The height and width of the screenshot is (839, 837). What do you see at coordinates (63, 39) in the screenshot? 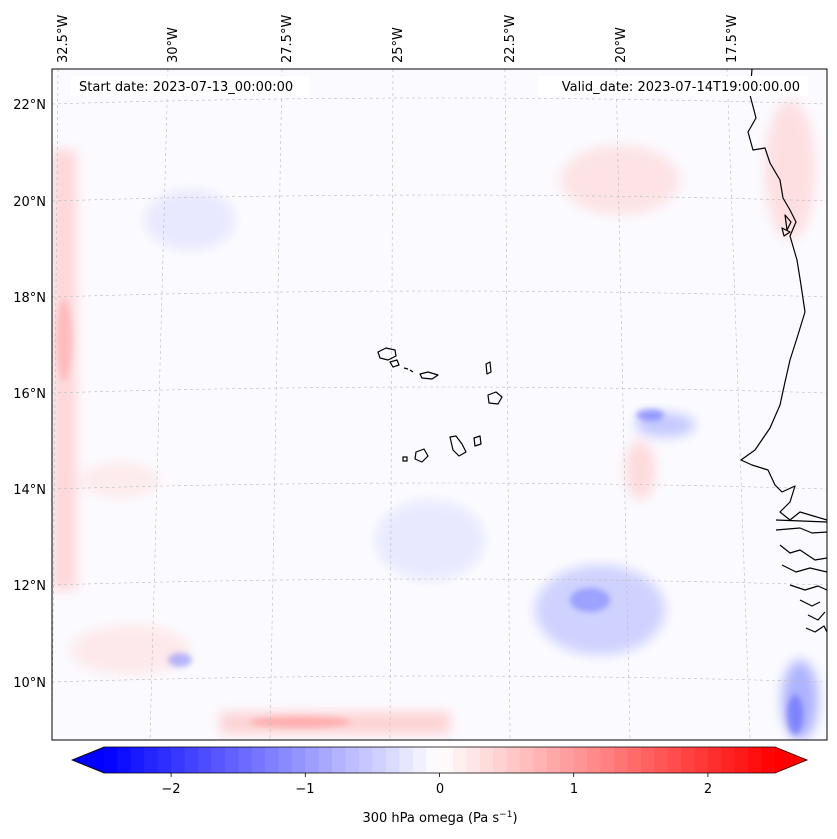
I see `lon-label: 32.5°W` at bounding box center [63, 39].